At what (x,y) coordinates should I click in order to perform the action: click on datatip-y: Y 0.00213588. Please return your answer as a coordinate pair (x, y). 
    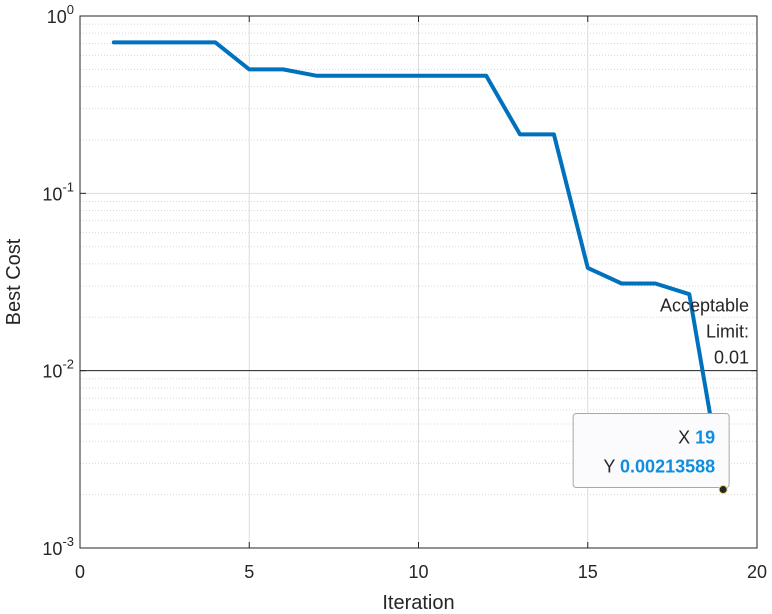
    Looking at the image, I should click on (659, 467).